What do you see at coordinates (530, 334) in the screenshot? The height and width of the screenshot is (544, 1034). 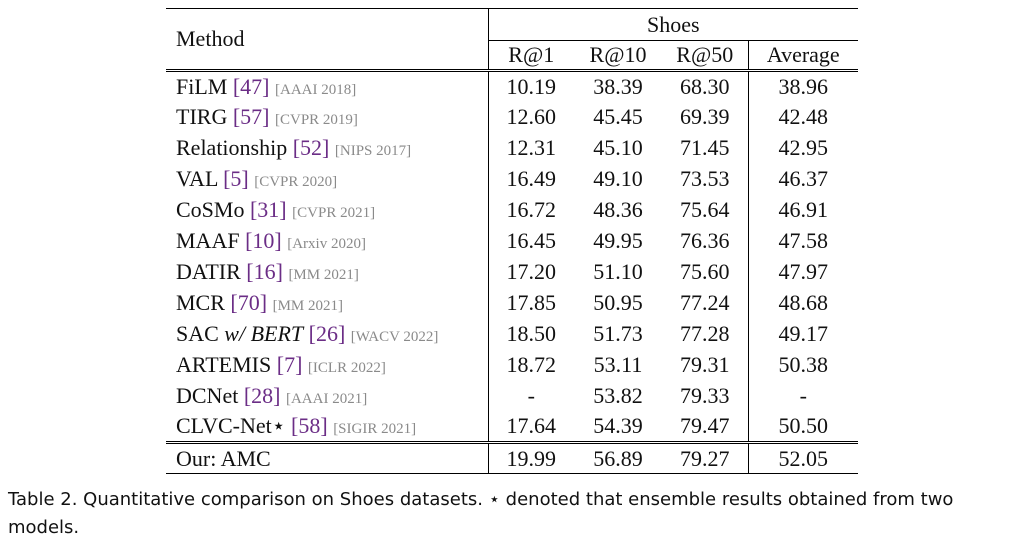 I see `cell-r1: 18.50` at bounding box center [530, 334].